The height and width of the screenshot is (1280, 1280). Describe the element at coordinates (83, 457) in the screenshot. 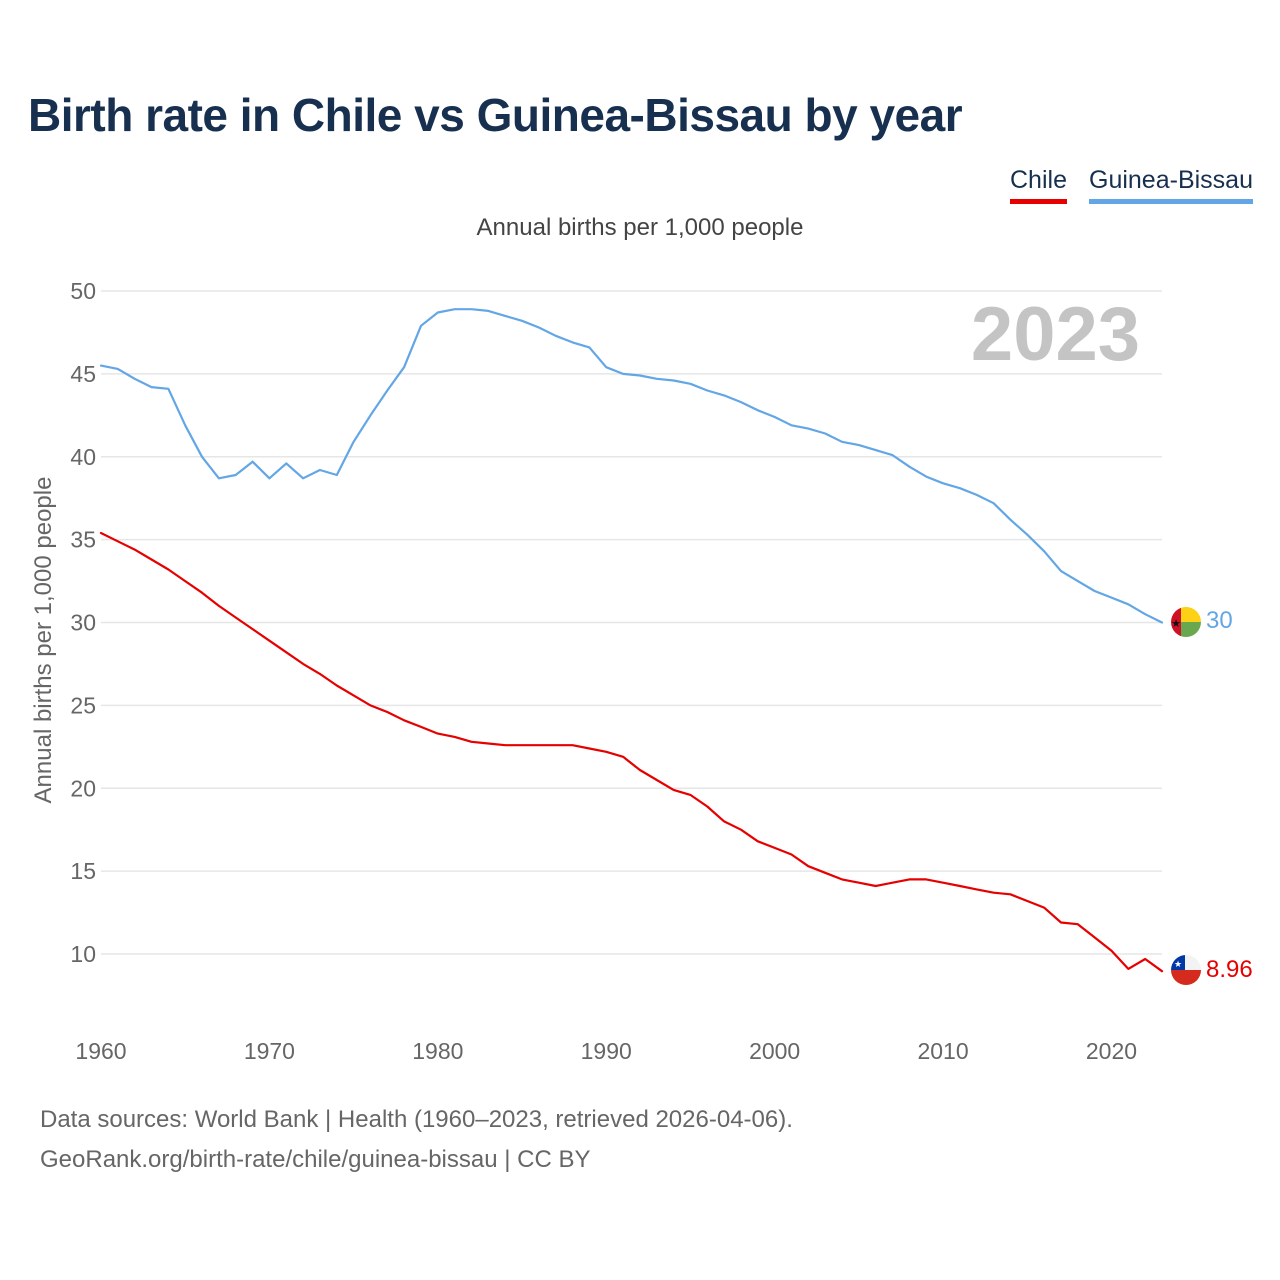

I see `y-tick-label: 40` at that location.